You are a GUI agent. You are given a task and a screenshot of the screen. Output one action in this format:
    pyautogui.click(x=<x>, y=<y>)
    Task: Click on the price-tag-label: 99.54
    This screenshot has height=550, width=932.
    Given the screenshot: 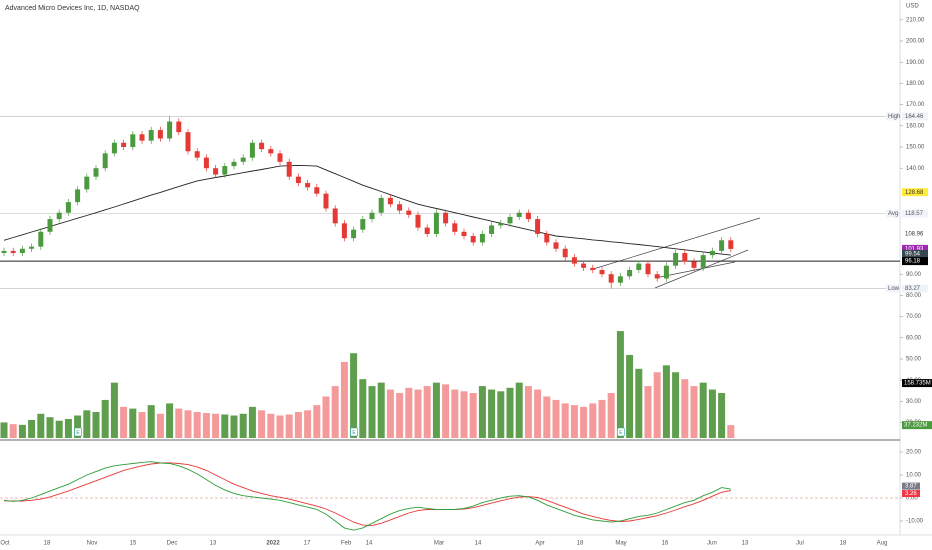 What is the action you would take?
    pyautogui.click(x=913, y=255)
    